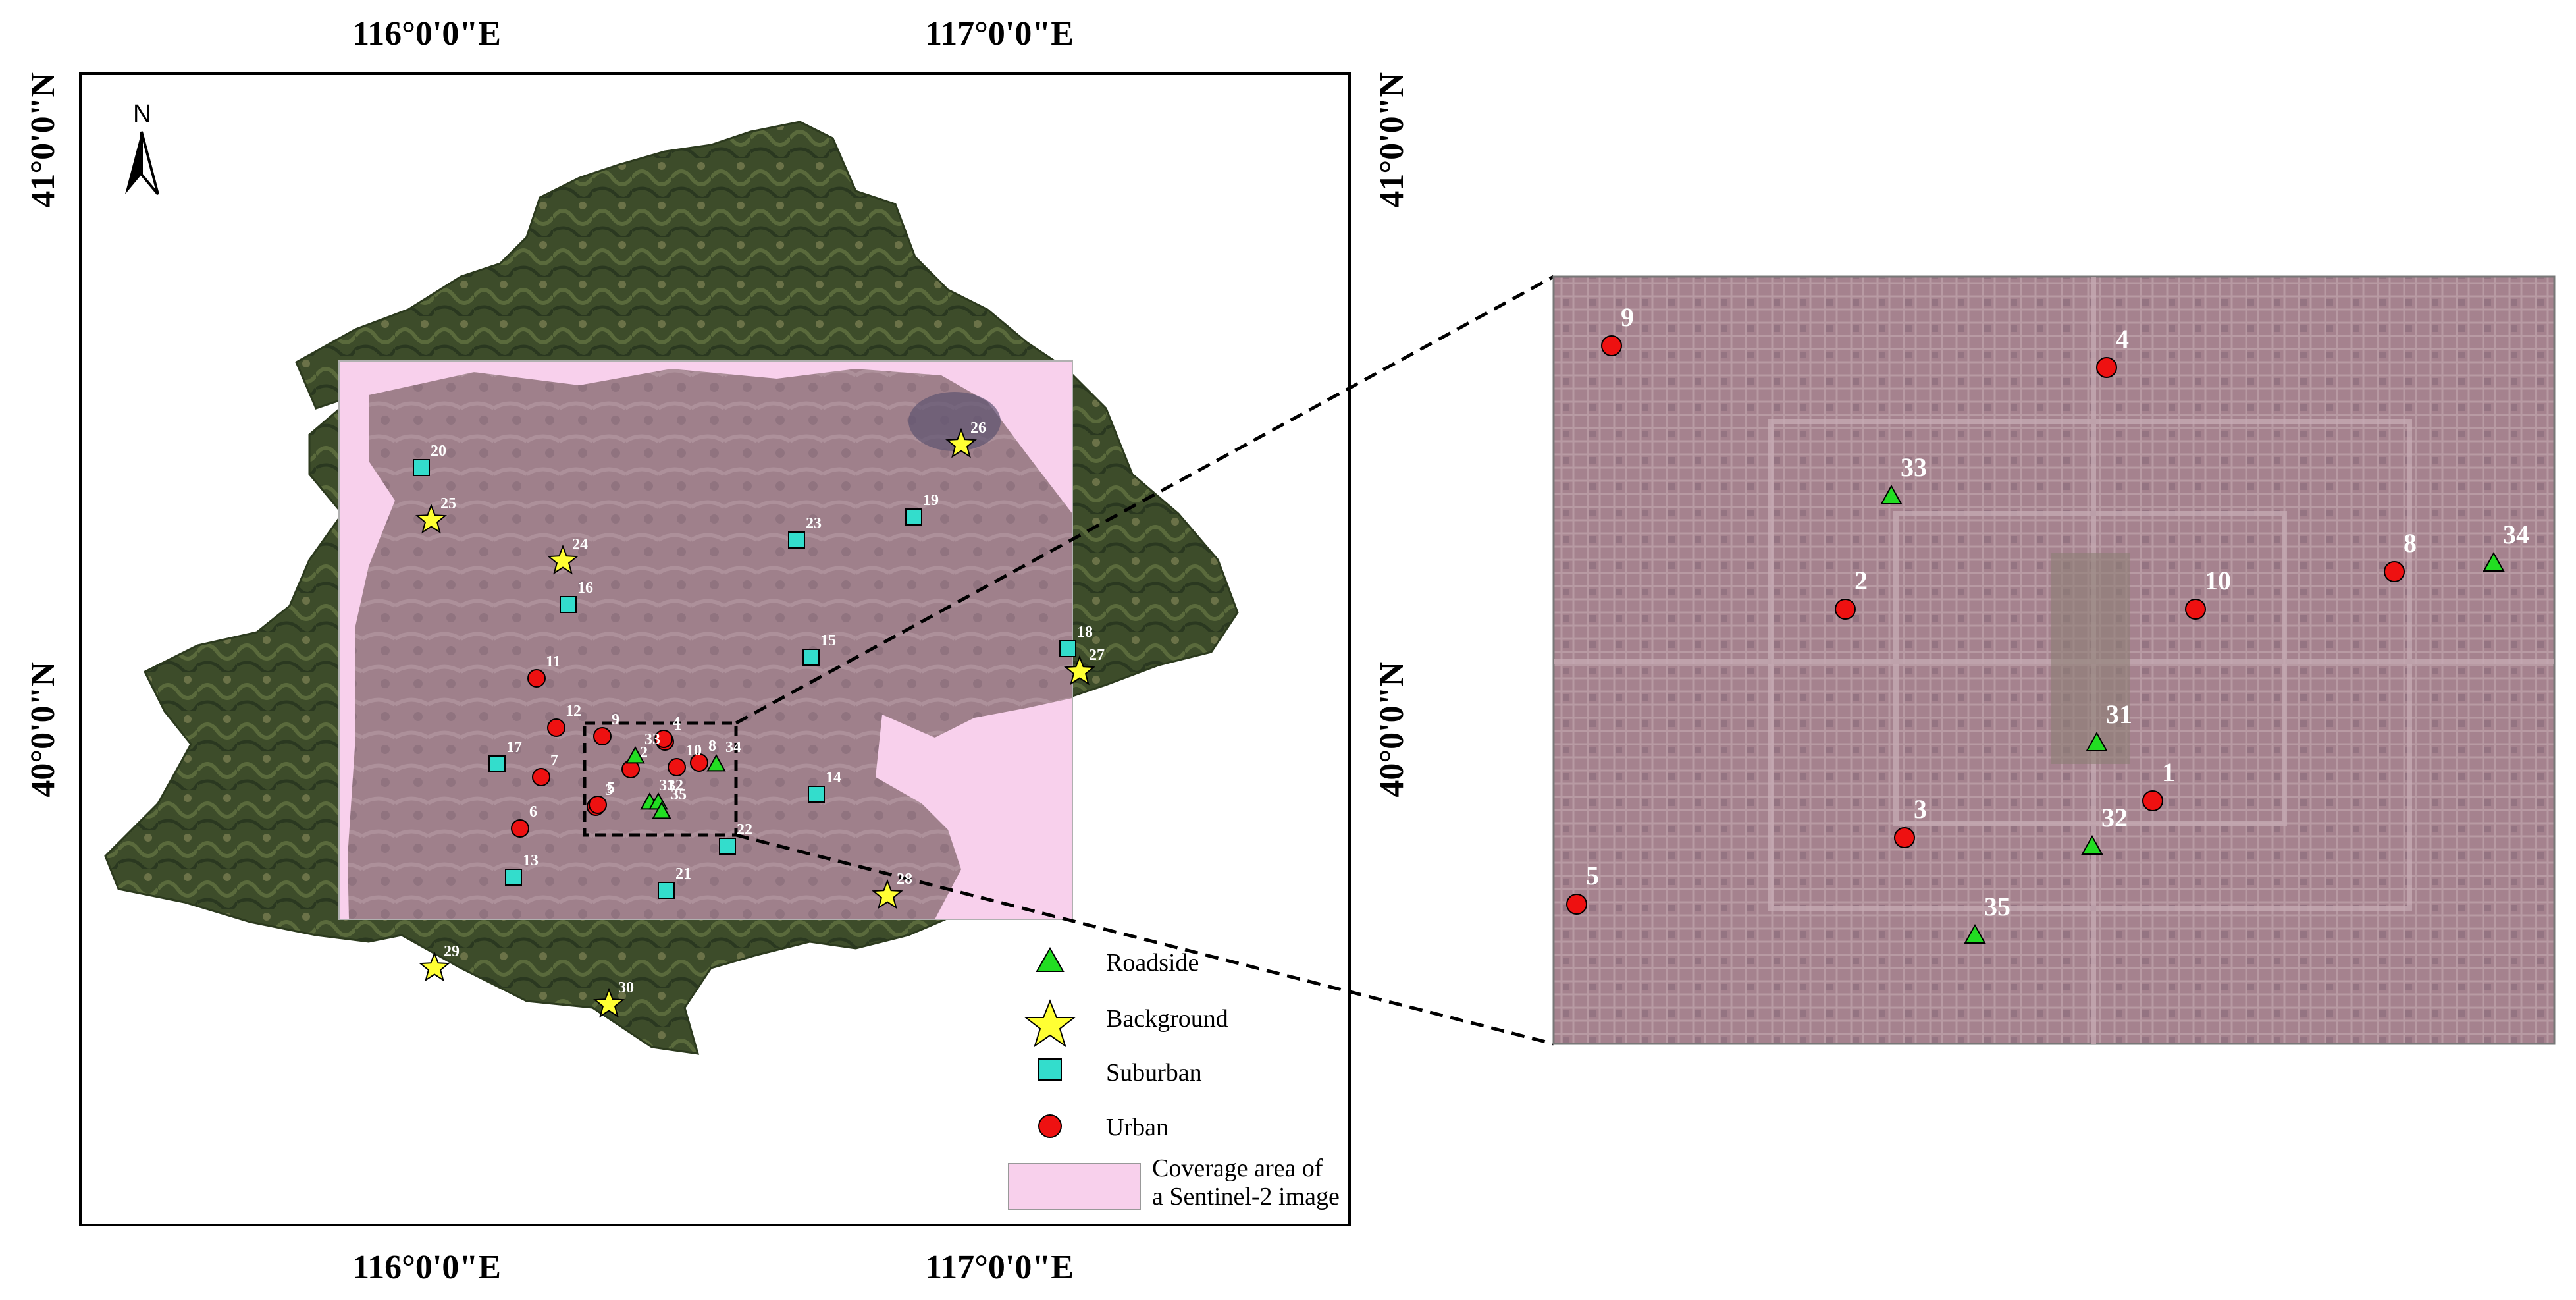  Describe the element at coordinates (833, 777) in the screenshot. I see `suburban-station-label-14: 14` at that location.